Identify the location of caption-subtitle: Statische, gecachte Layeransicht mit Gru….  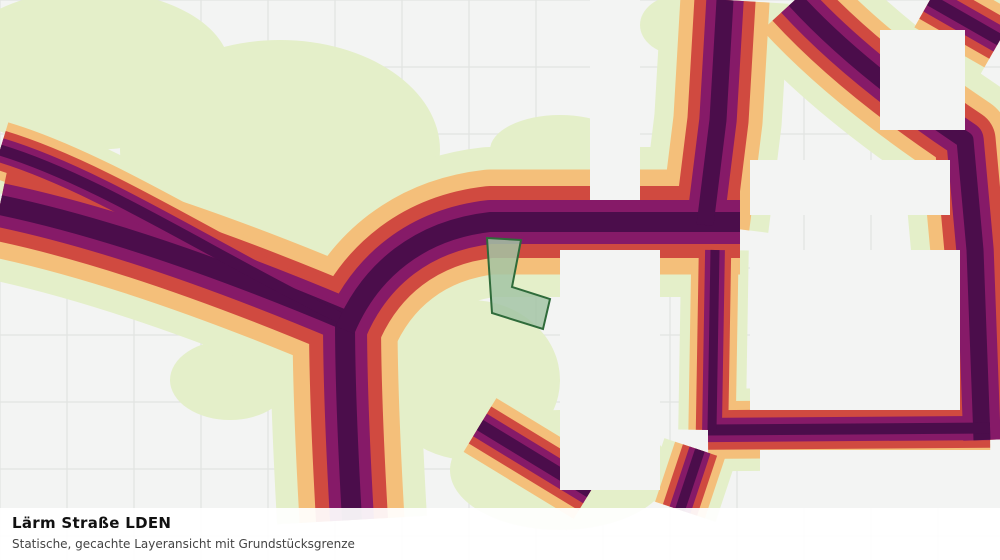
(183, 544).